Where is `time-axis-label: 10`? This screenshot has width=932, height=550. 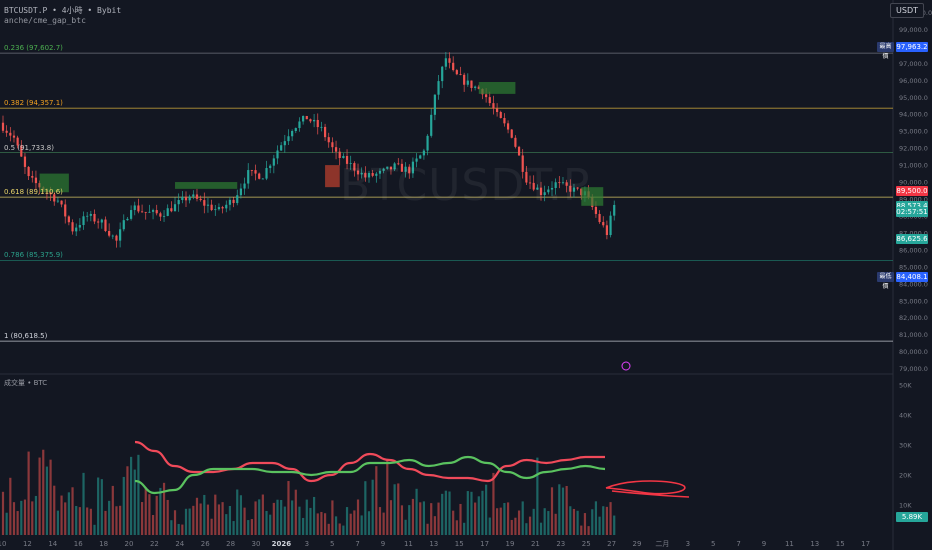
time-axis-label: 10 is located at coordinates (3, 544).